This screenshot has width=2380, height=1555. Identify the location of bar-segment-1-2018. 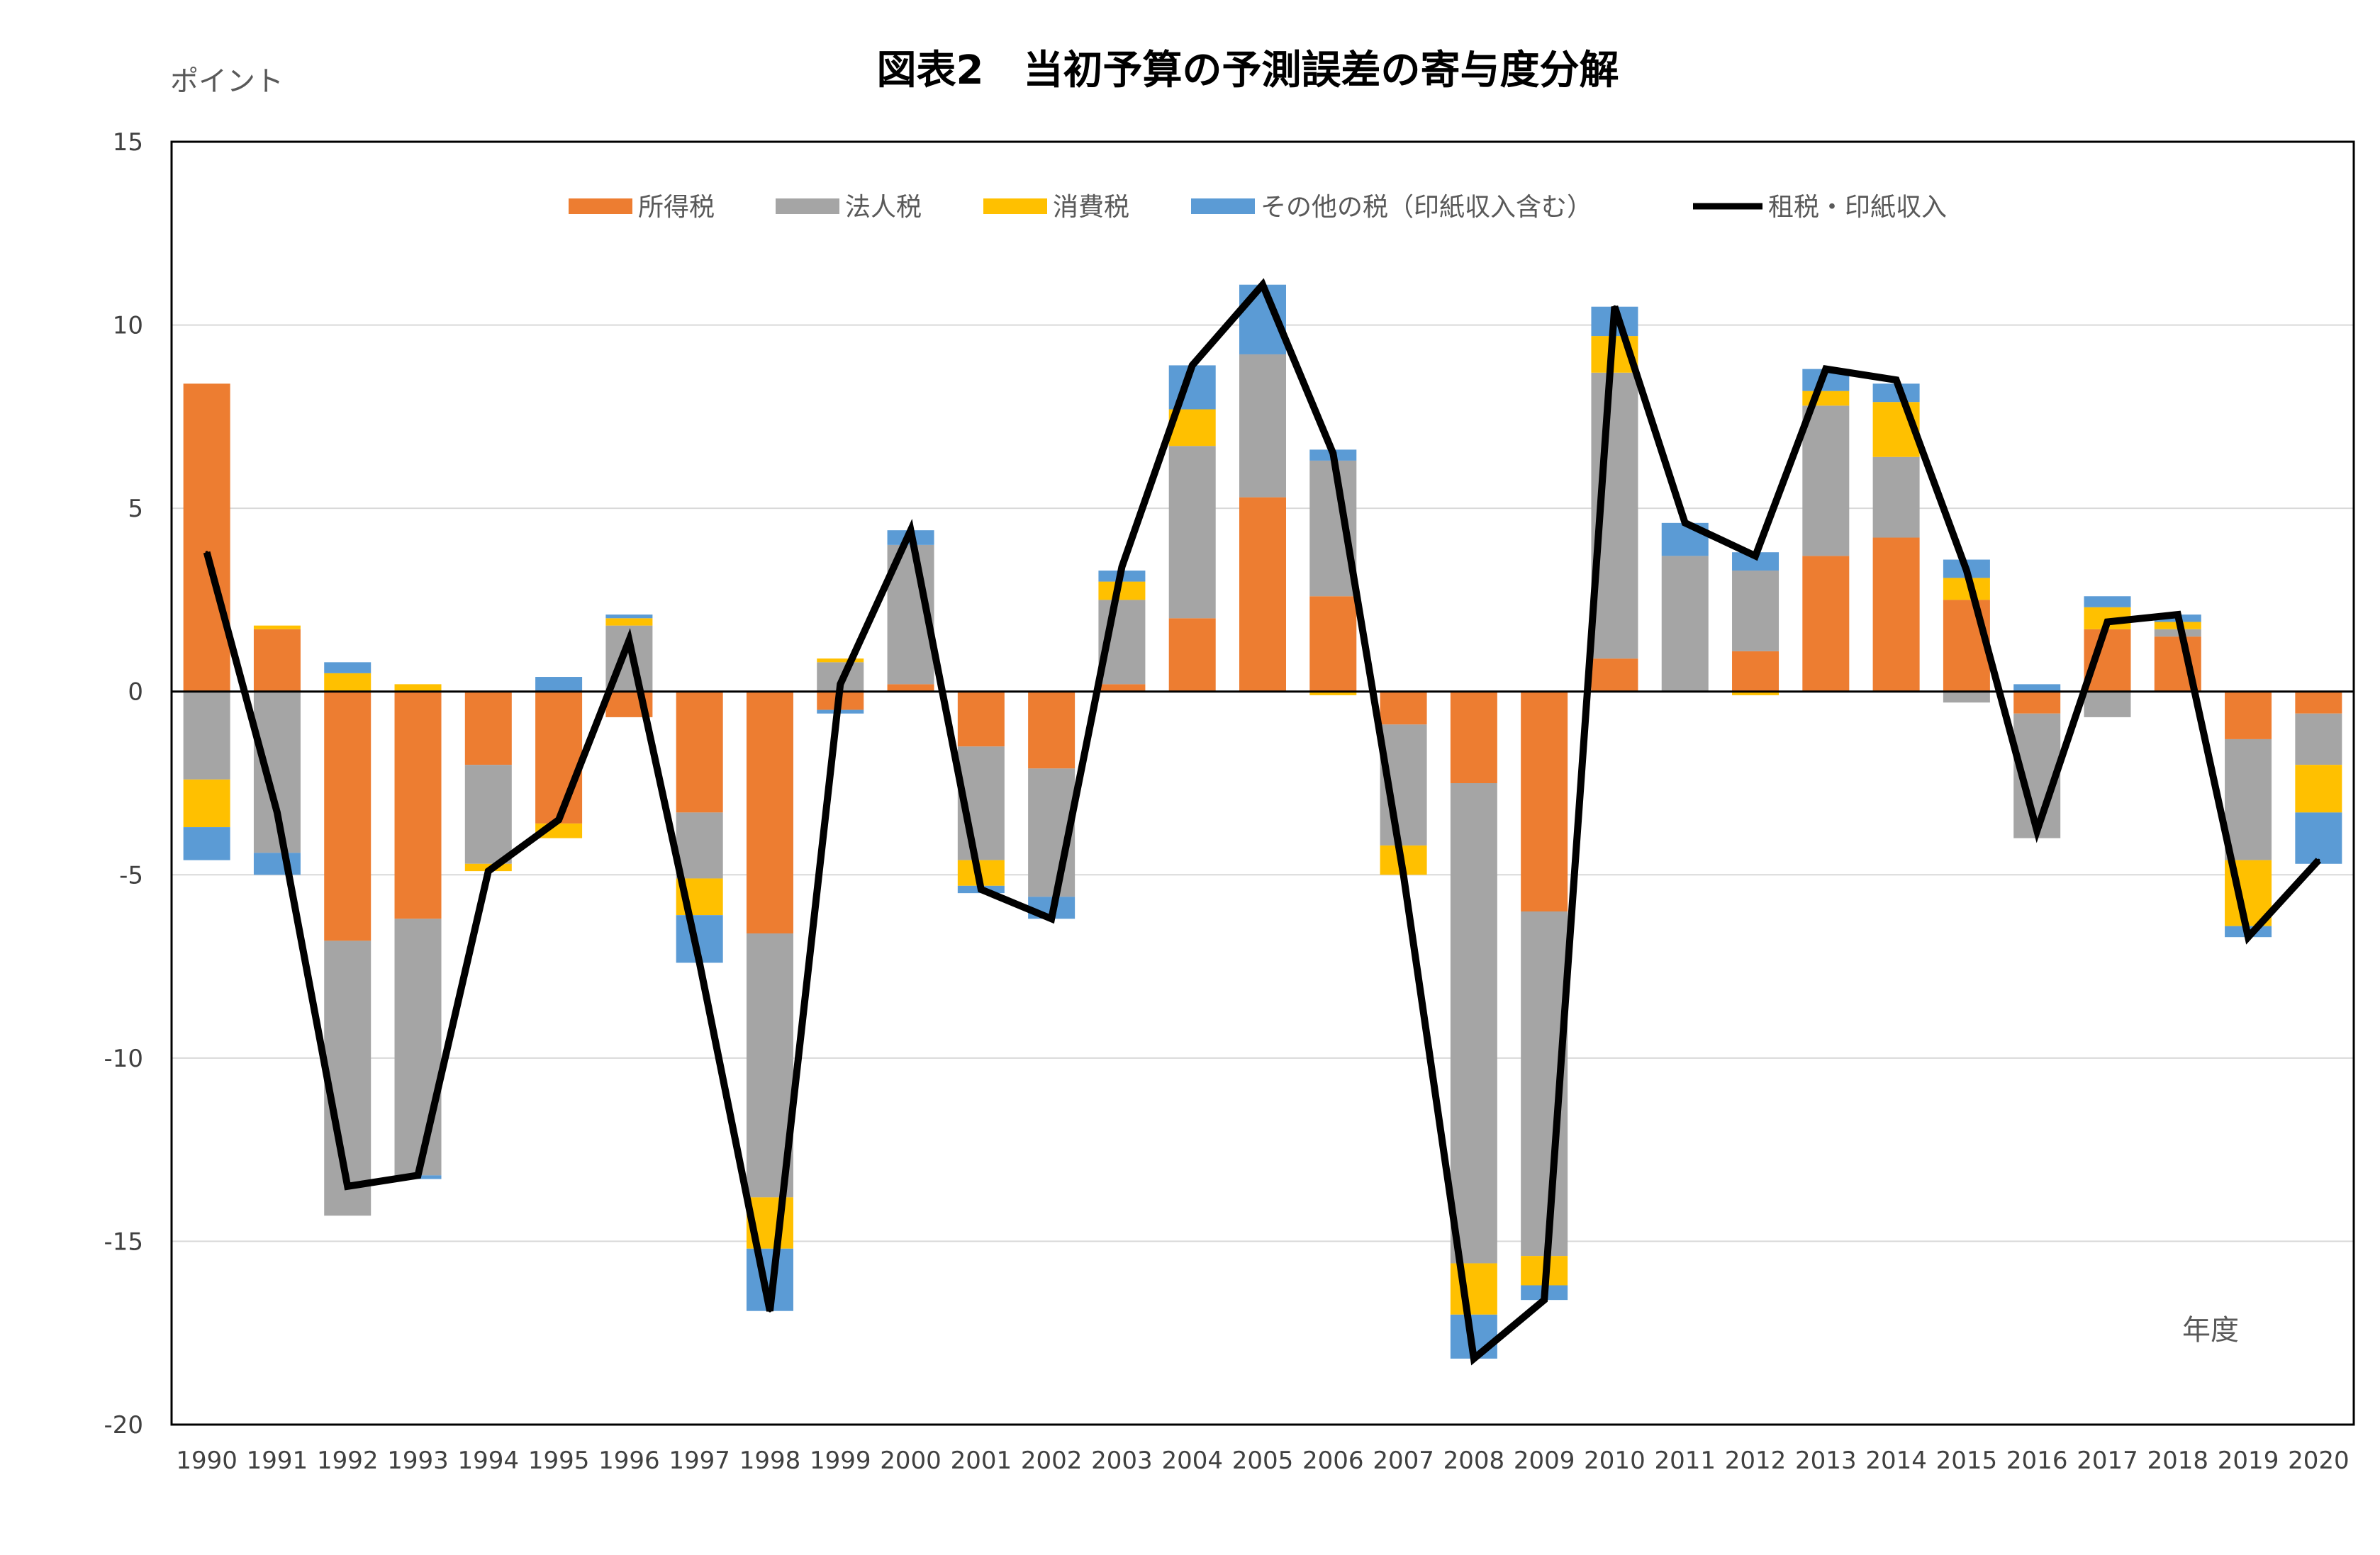
(2177, 633).